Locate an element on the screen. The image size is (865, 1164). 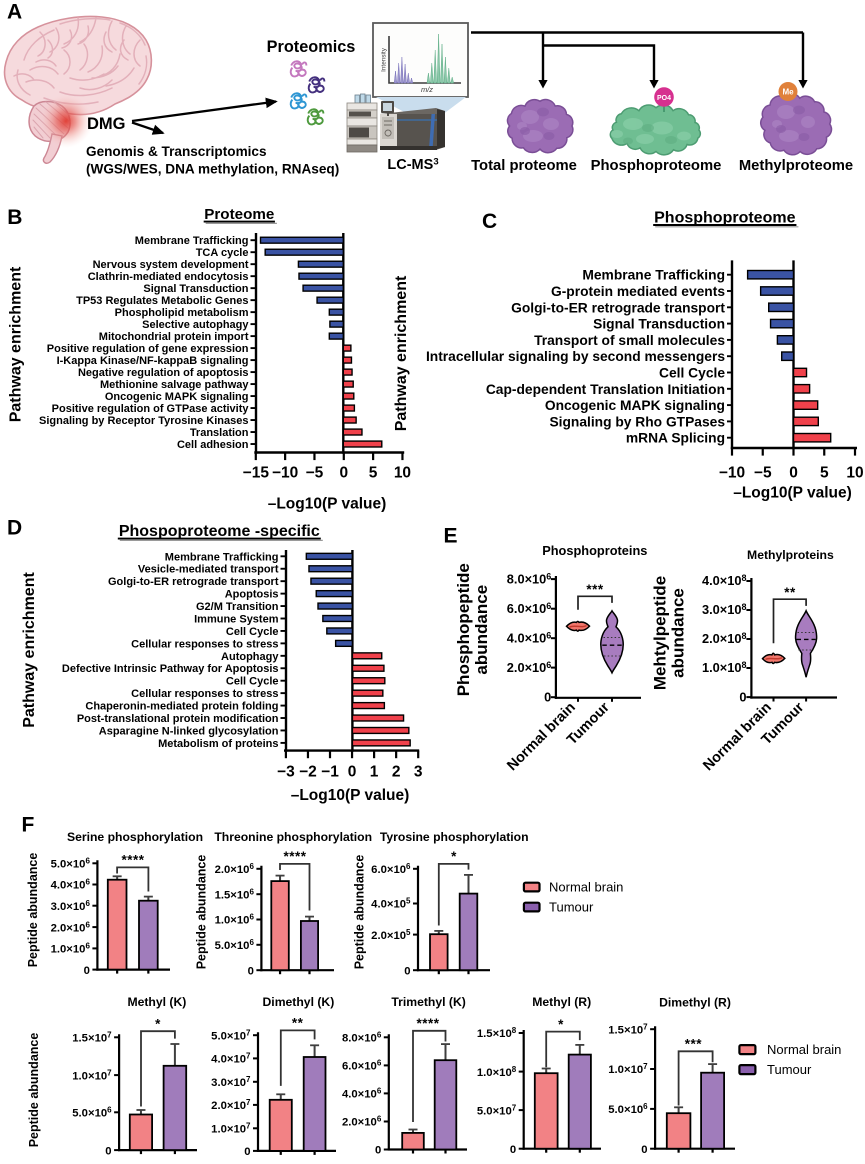
svg-text:Cap-dependent Translation Init: Cap-dependent Translation Initiation is located at coordinates (605, 389).